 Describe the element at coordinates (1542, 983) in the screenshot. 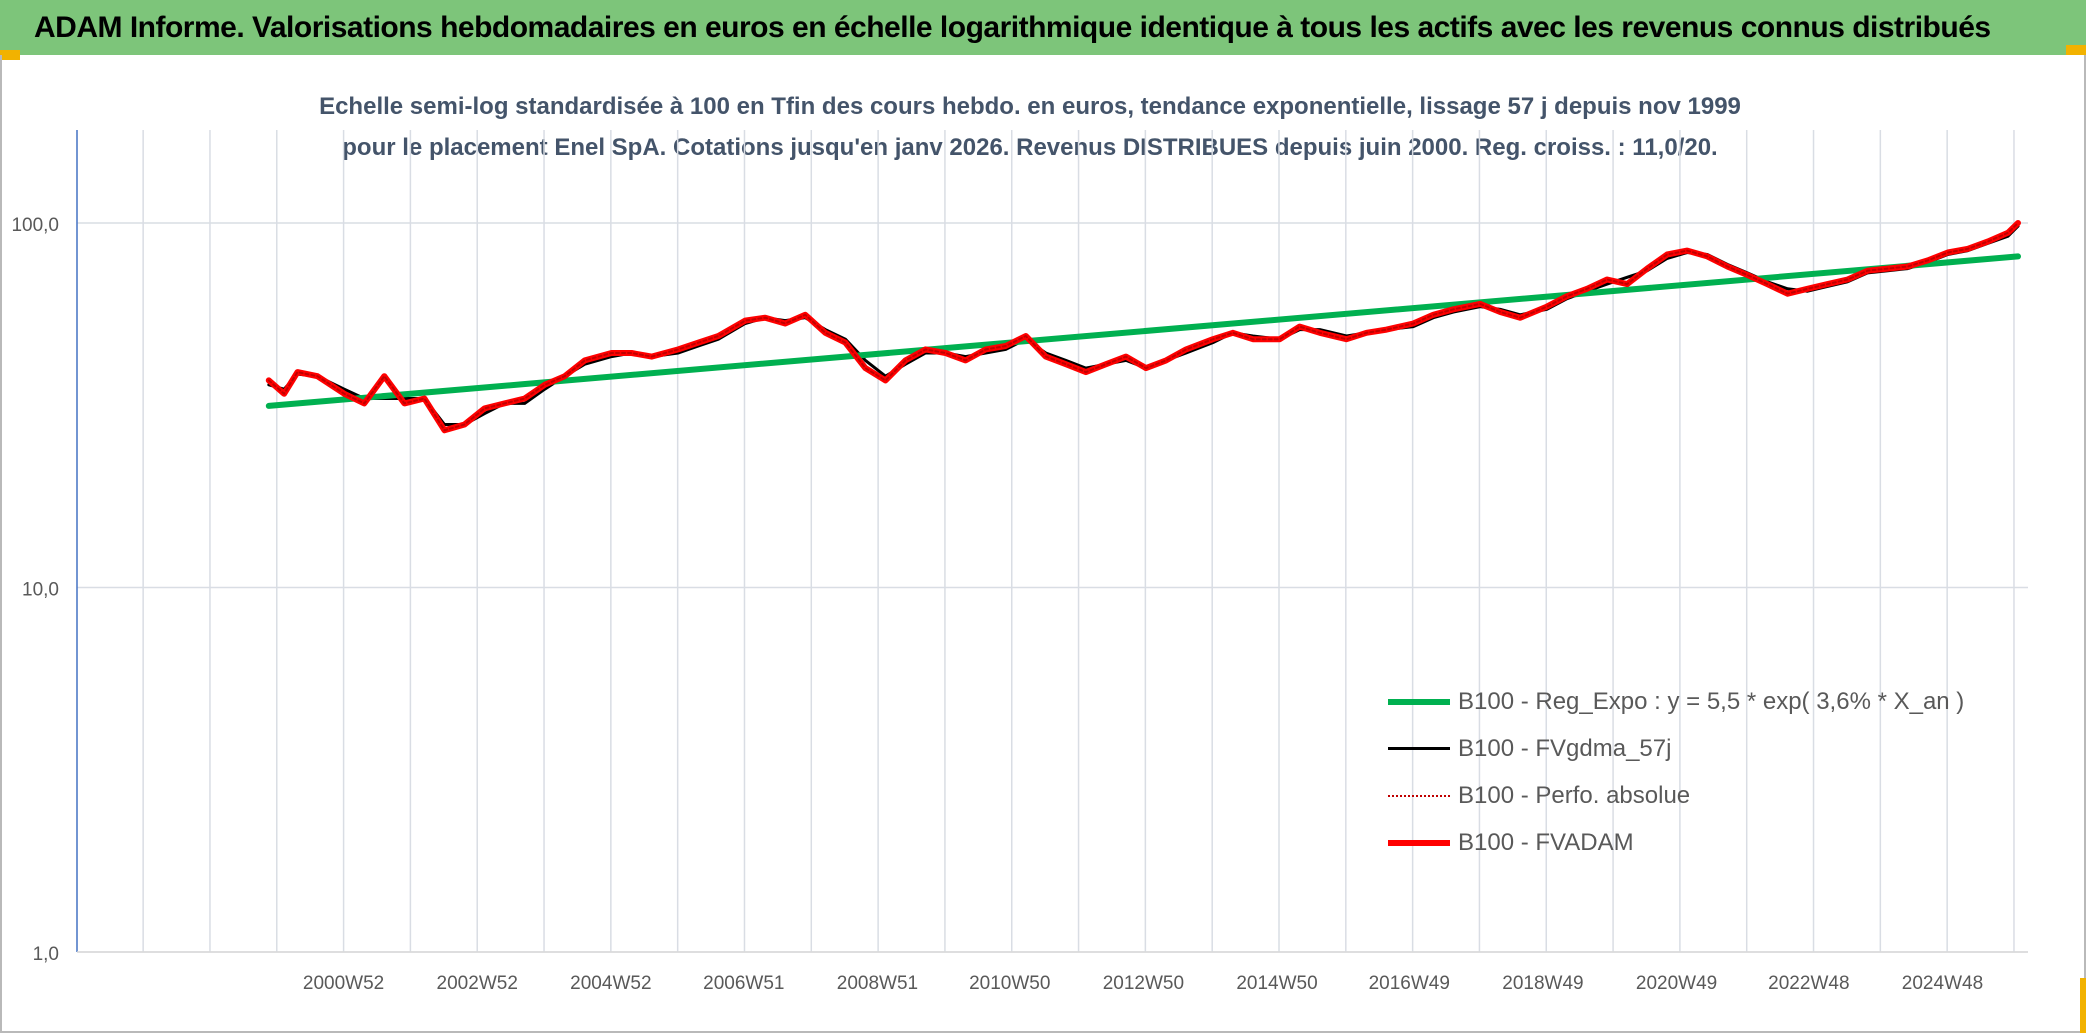

I see `x-tick-label: 2018W49` at that location.